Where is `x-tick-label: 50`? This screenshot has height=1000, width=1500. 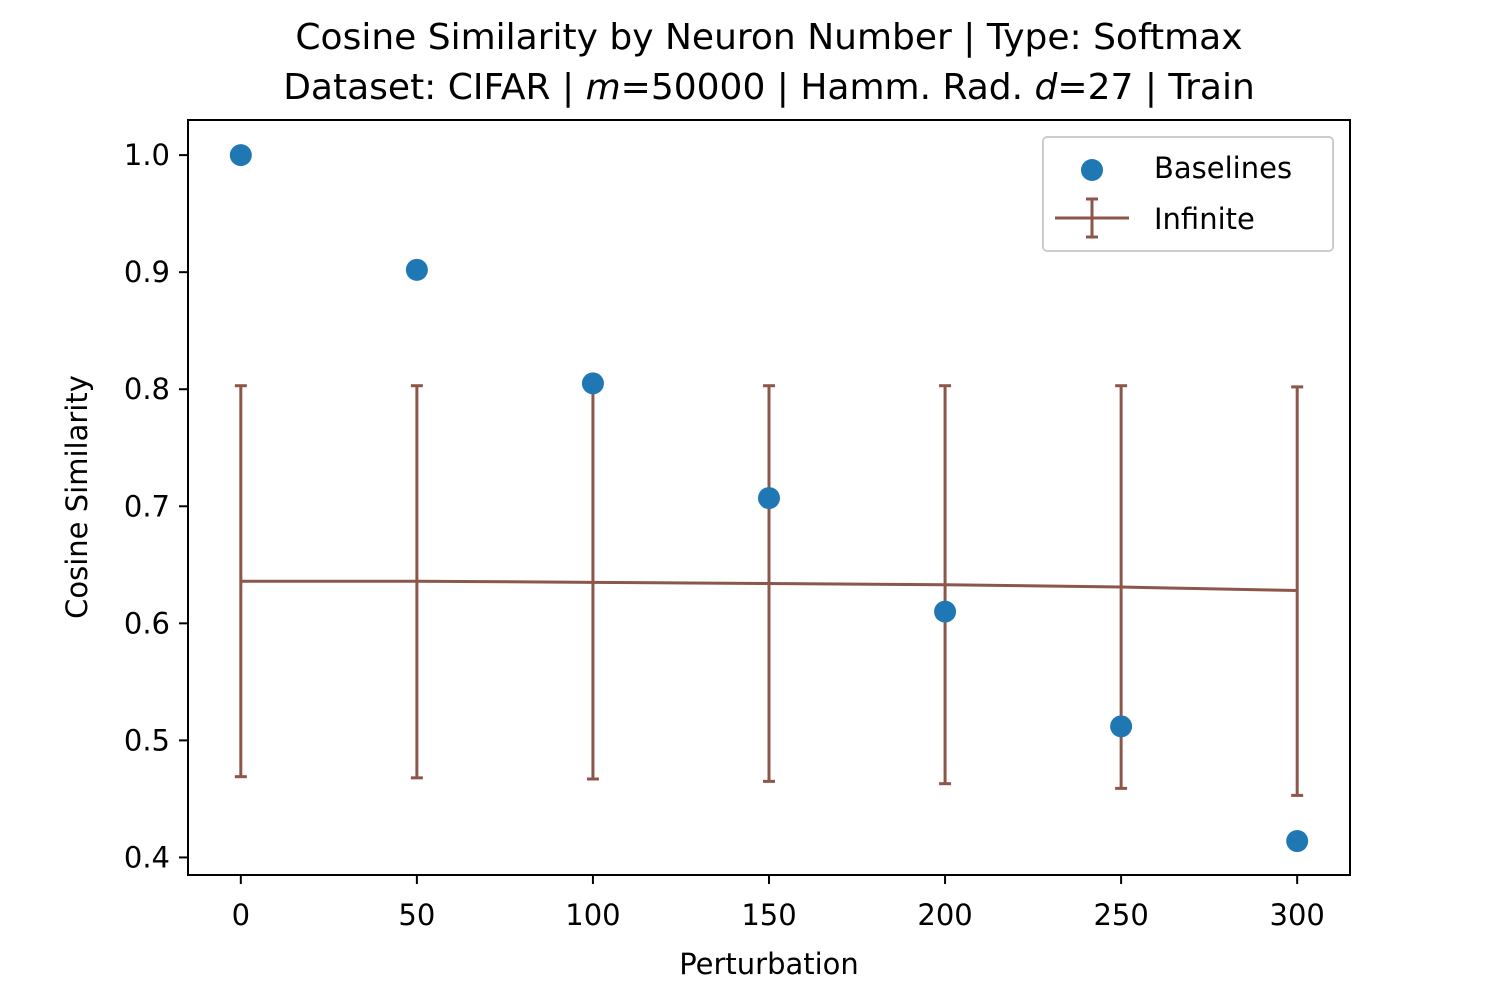
x-tick-label: 50 is located at coordinates (416, 915).